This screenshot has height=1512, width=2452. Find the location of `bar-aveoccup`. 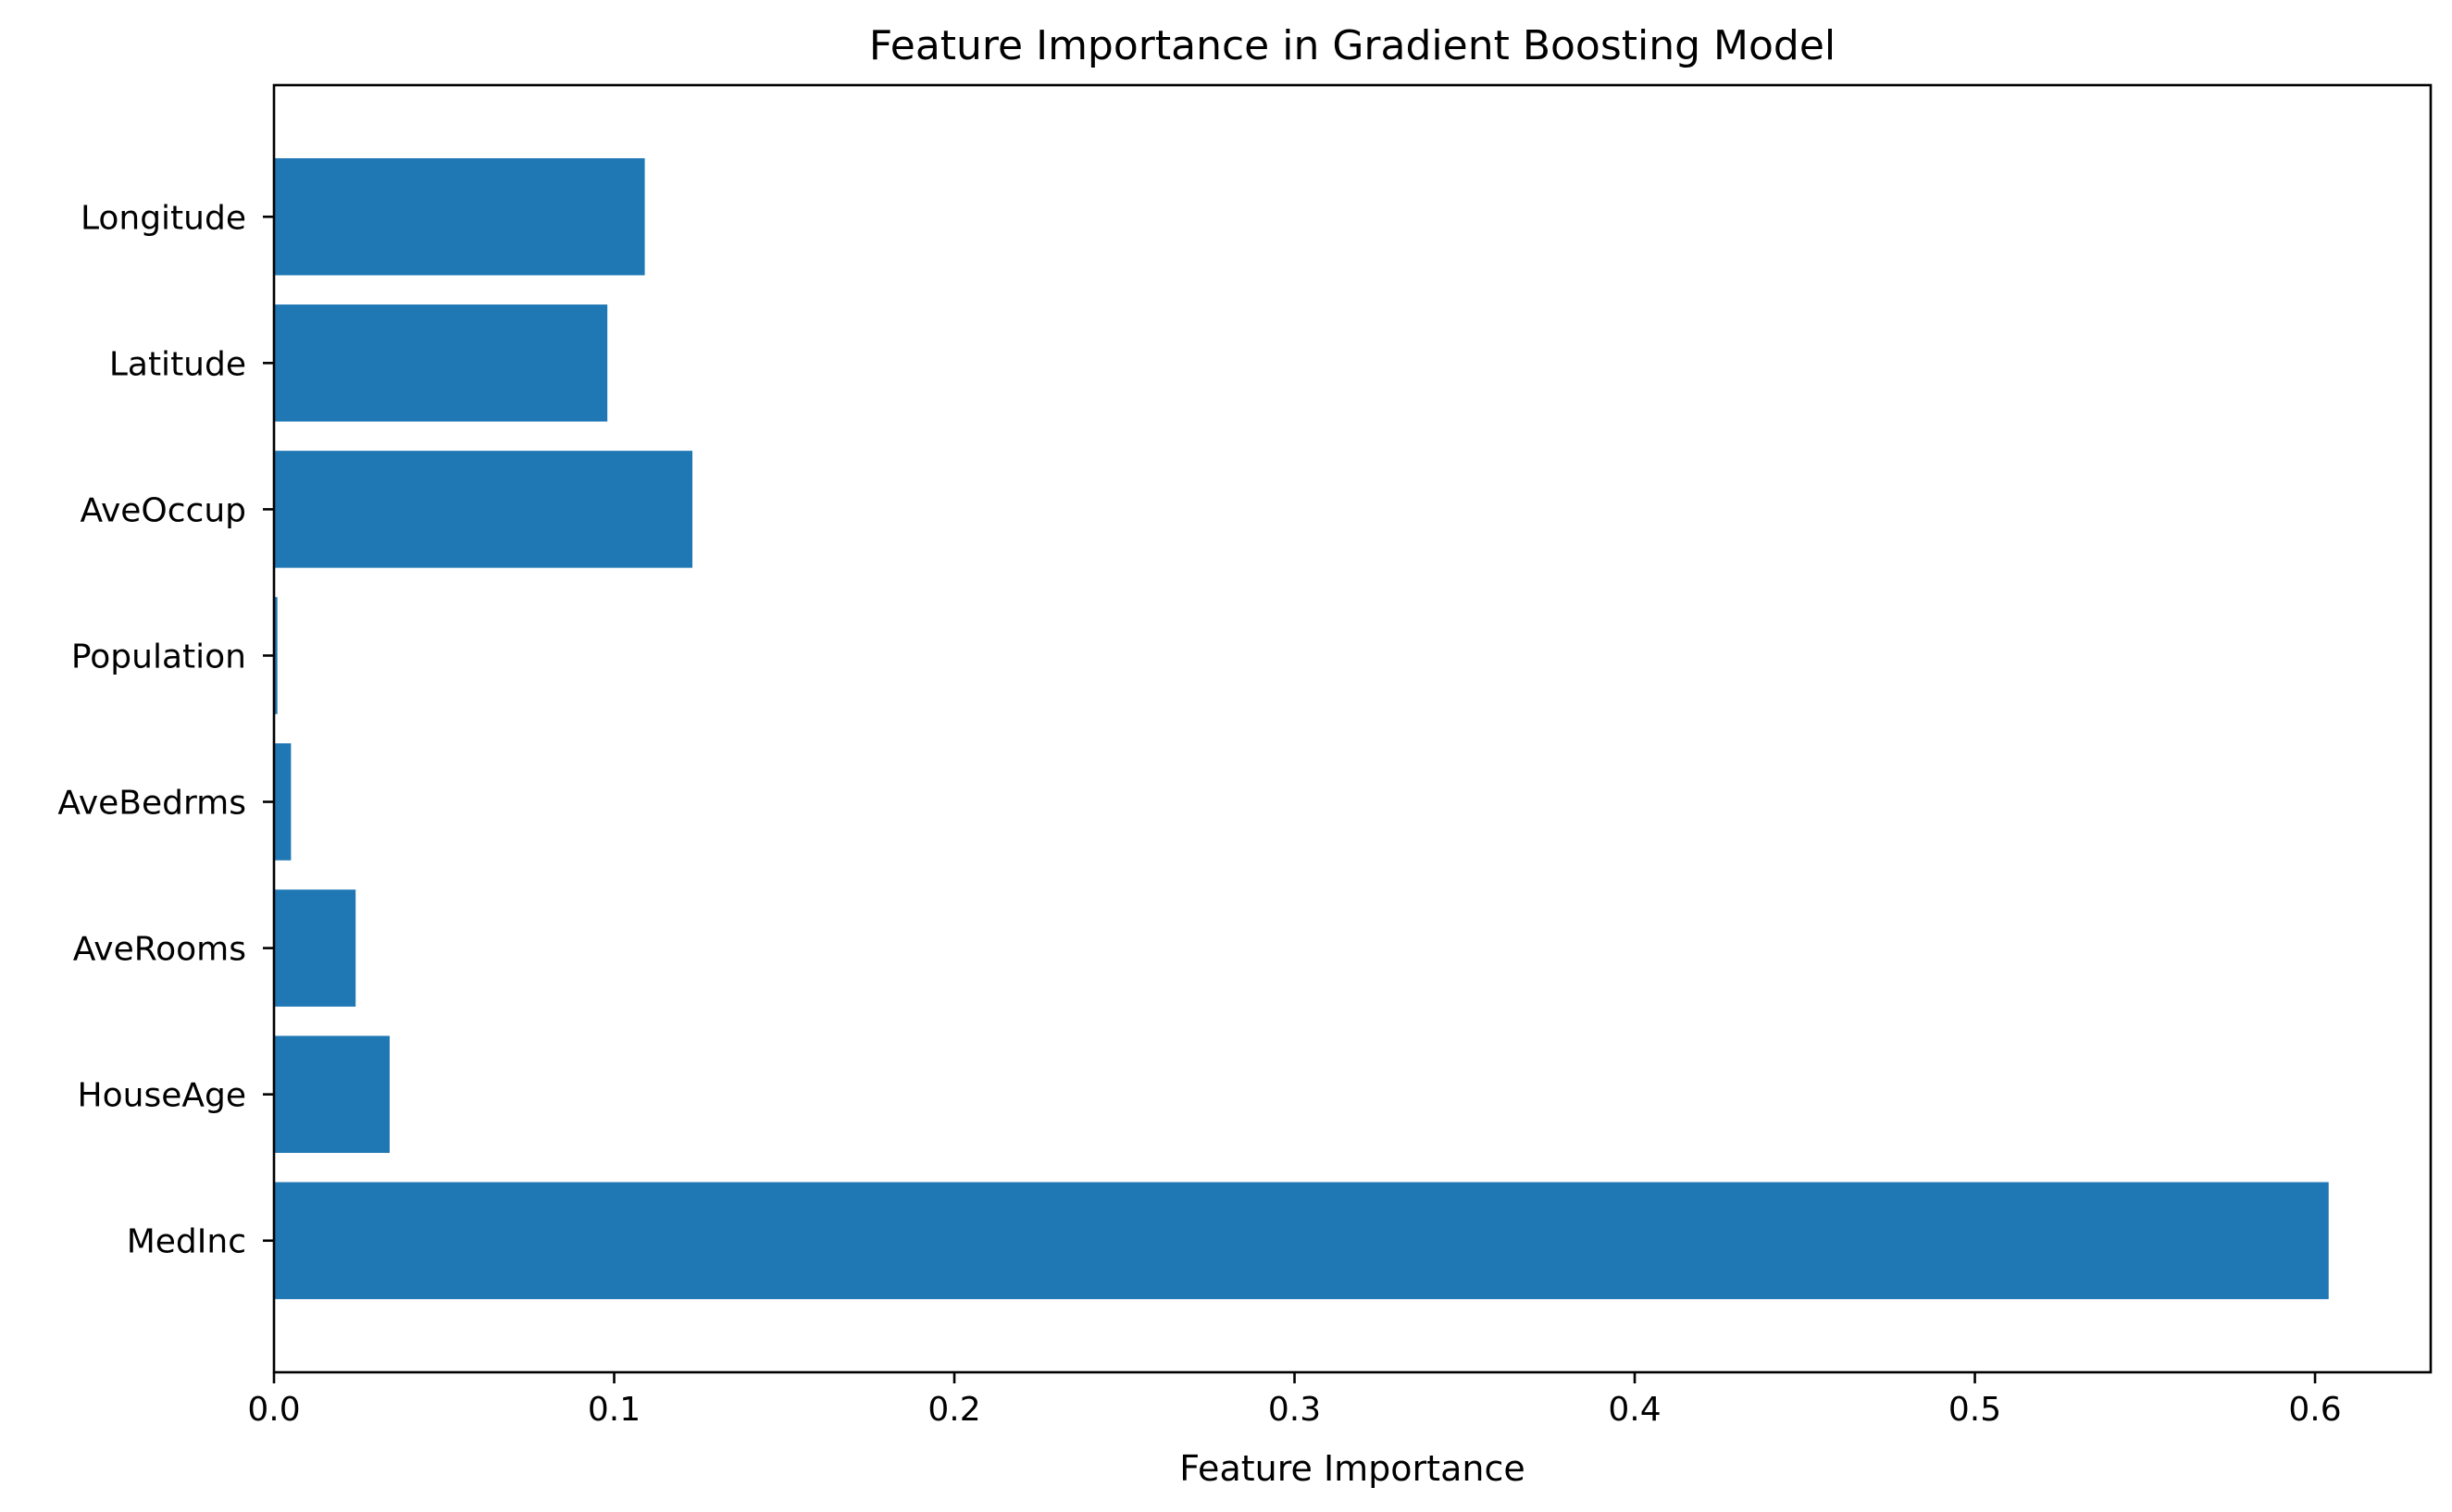

bar-aveoccup is located at coordinates (483, 509).